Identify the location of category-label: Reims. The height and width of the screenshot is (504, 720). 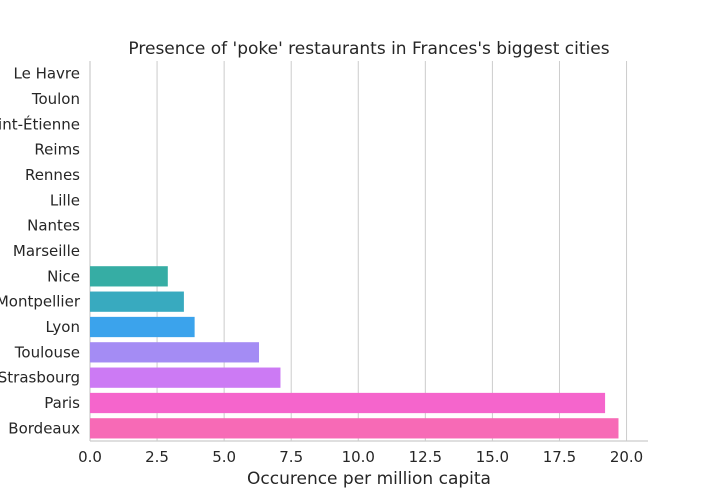
(57, 150).